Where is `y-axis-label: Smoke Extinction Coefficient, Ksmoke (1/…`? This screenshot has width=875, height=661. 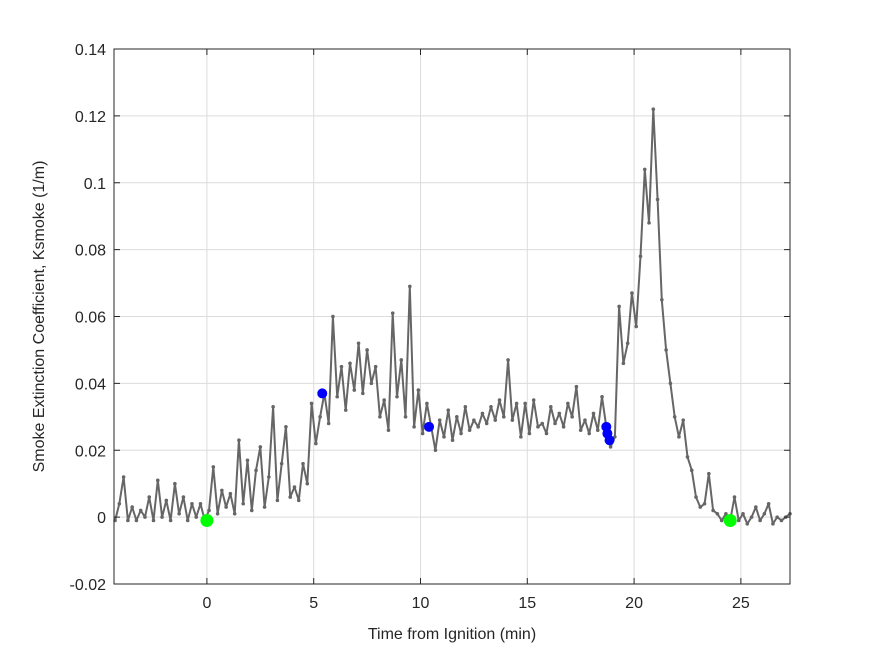 y-axis-label: Smoke Extinction Coefficient, Ksmoke (1/… is located at coordinates (39, 317).